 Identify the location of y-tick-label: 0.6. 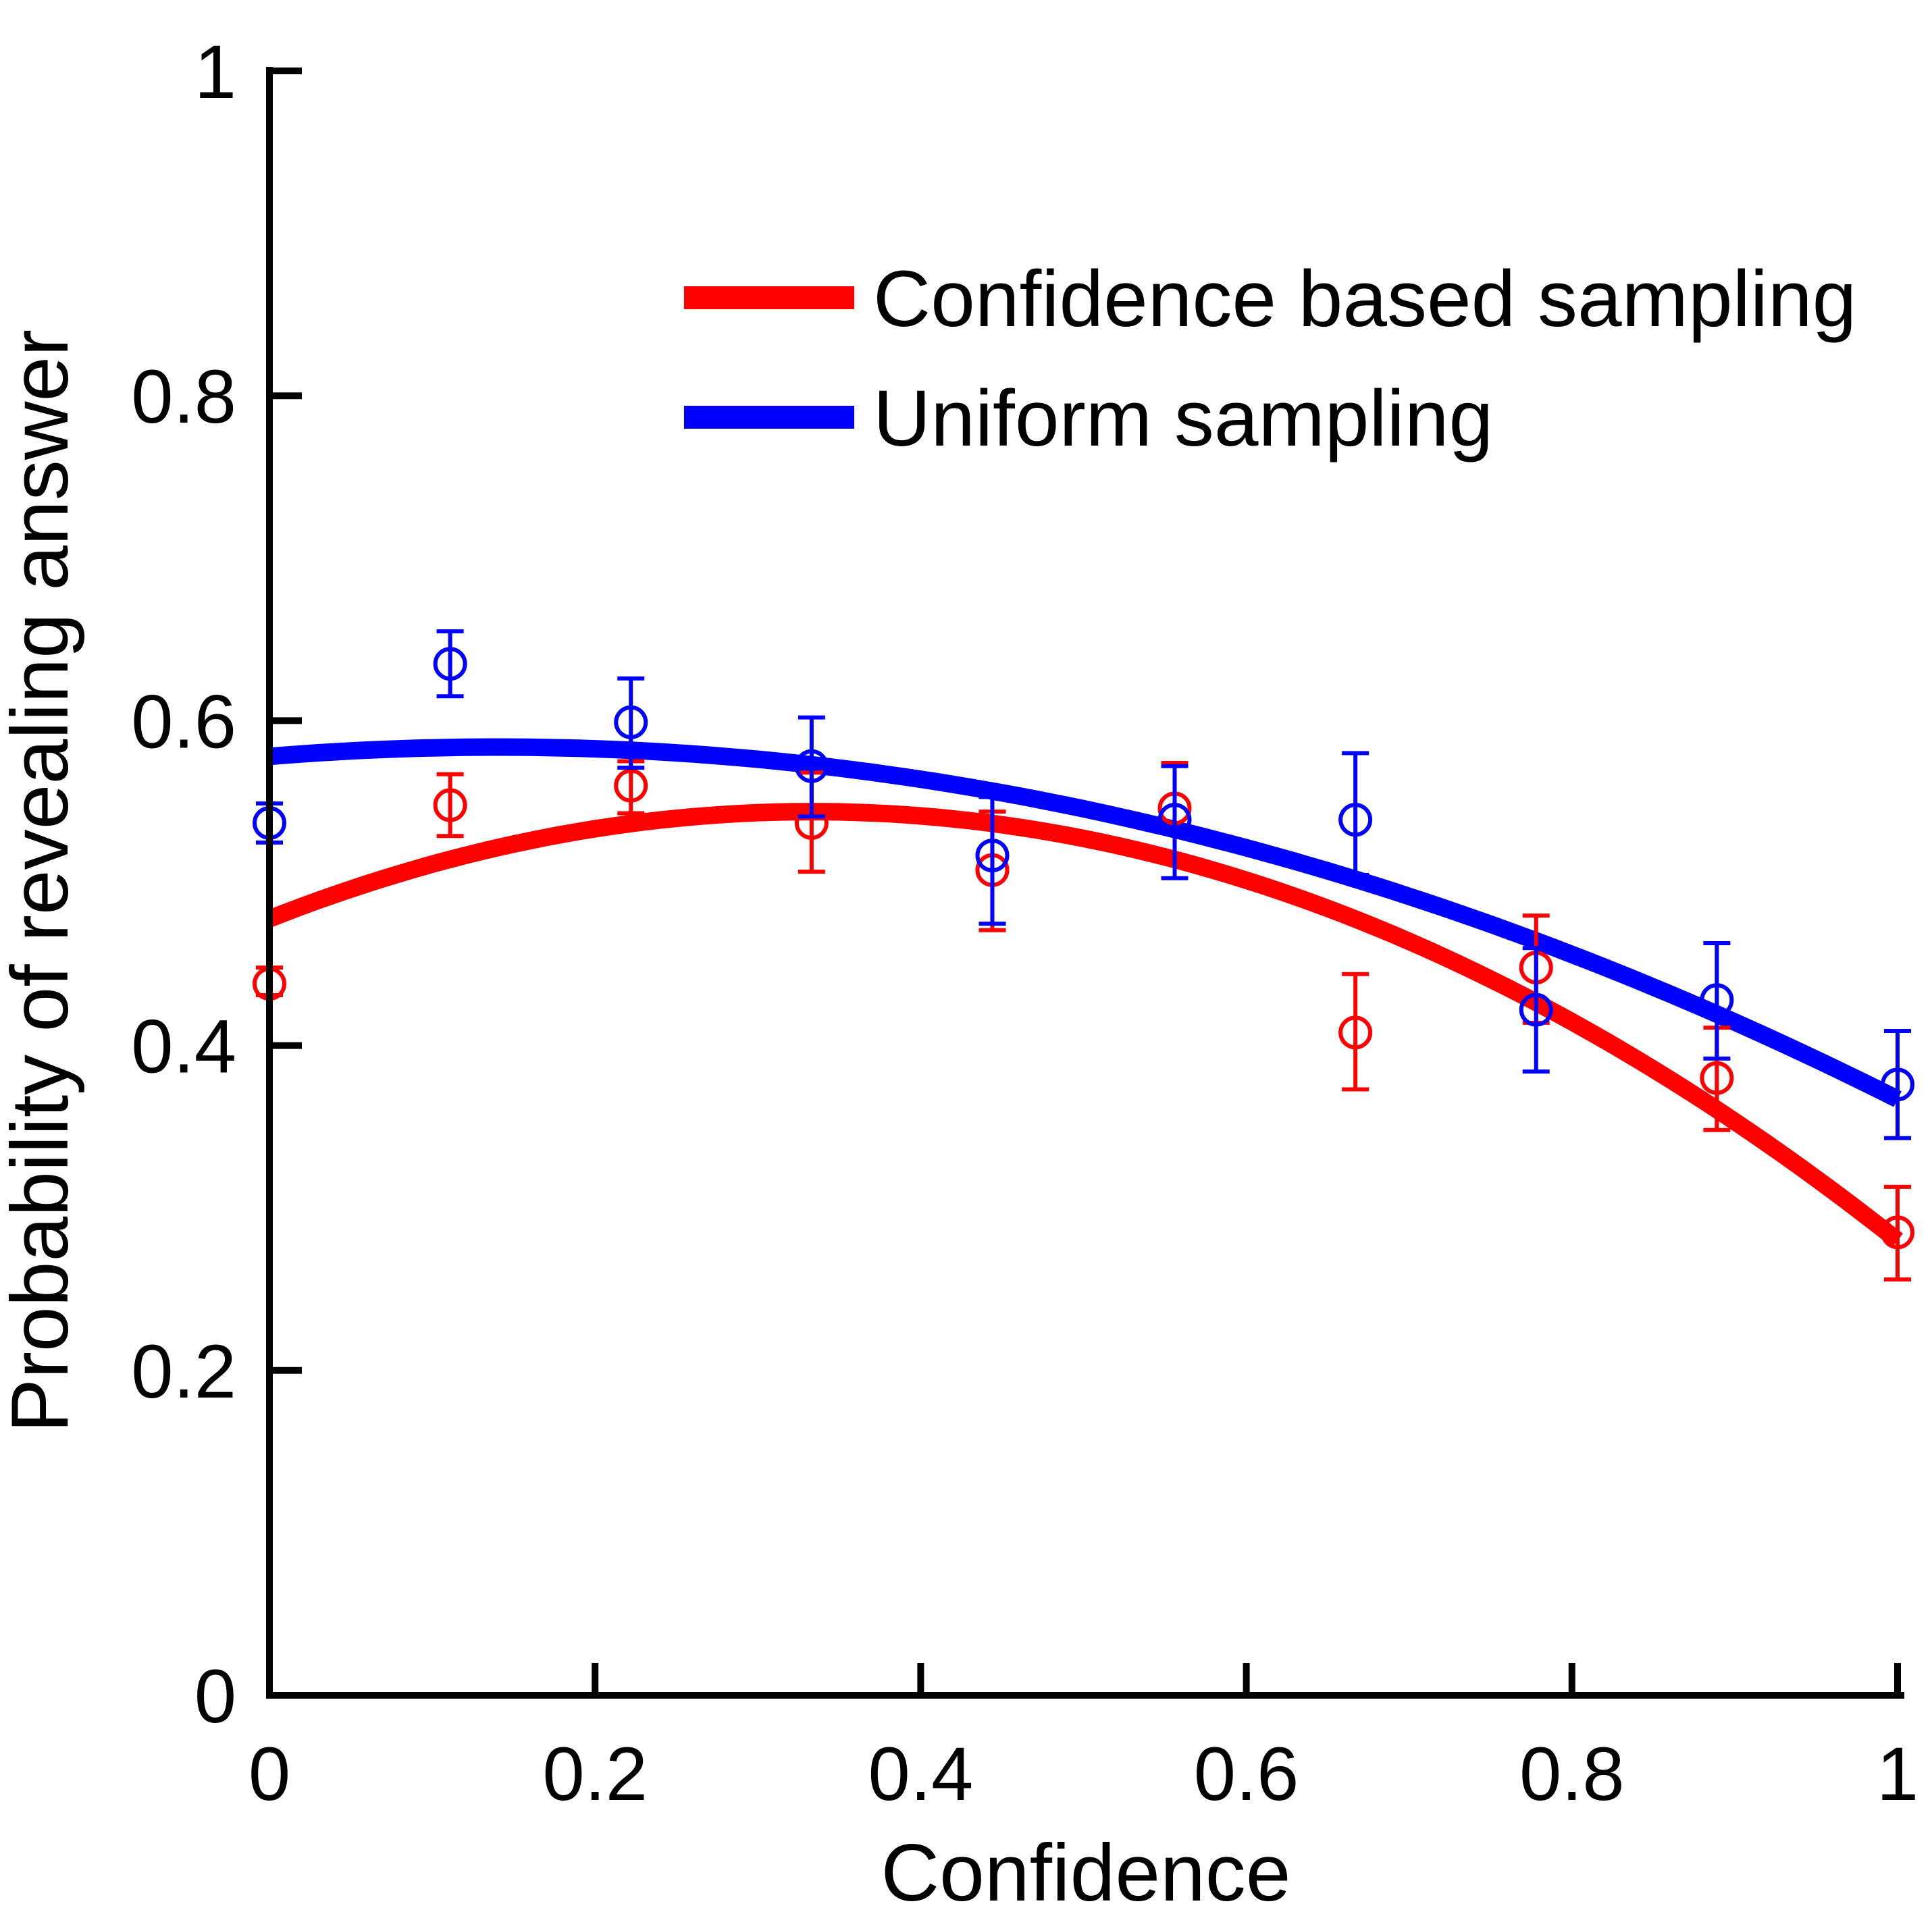
(183, 721).